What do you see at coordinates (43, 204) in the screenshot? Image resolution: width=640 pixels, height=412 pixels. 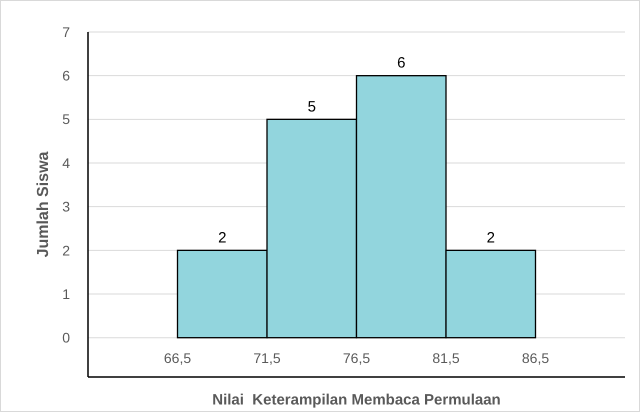 I see `y-axis-title: Jumlah Siswa` at bounding box center [43, 204].